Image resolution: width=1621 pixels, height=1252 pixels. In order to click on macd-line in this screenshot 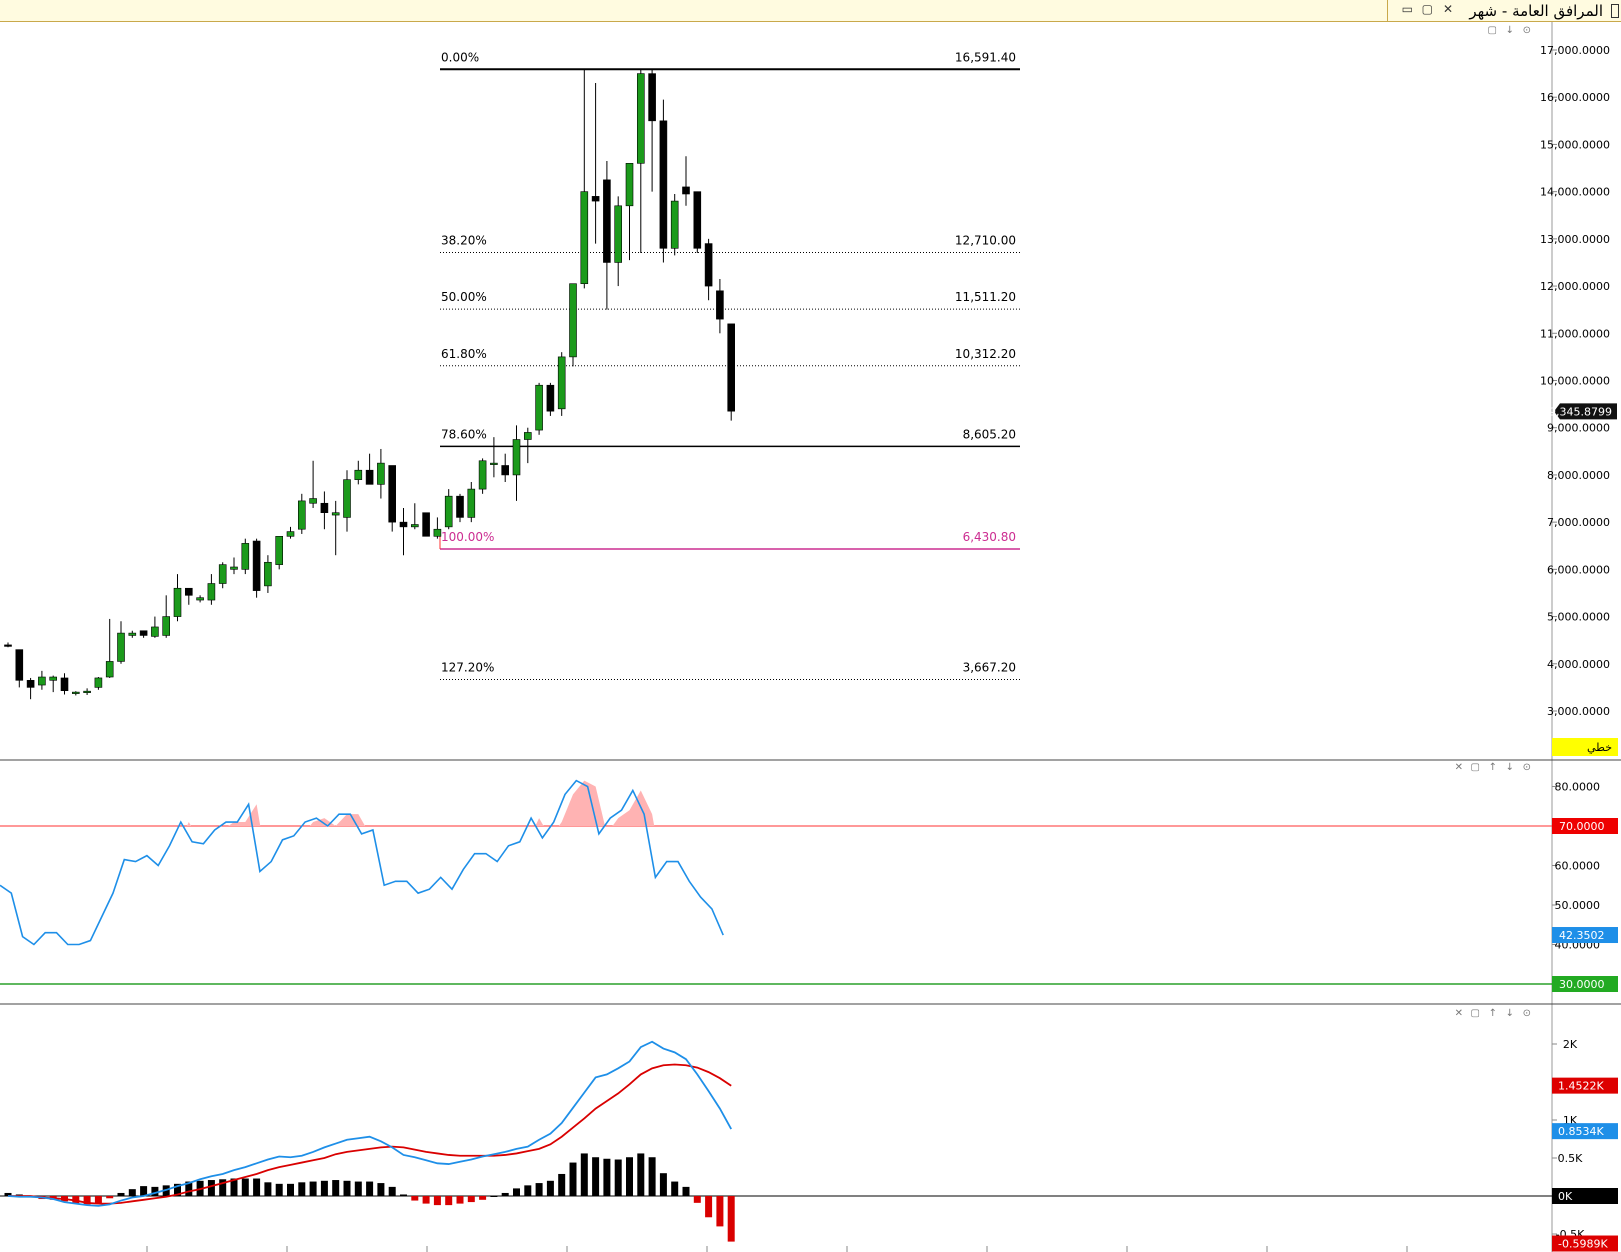, I will do `click(369, 1123)`.